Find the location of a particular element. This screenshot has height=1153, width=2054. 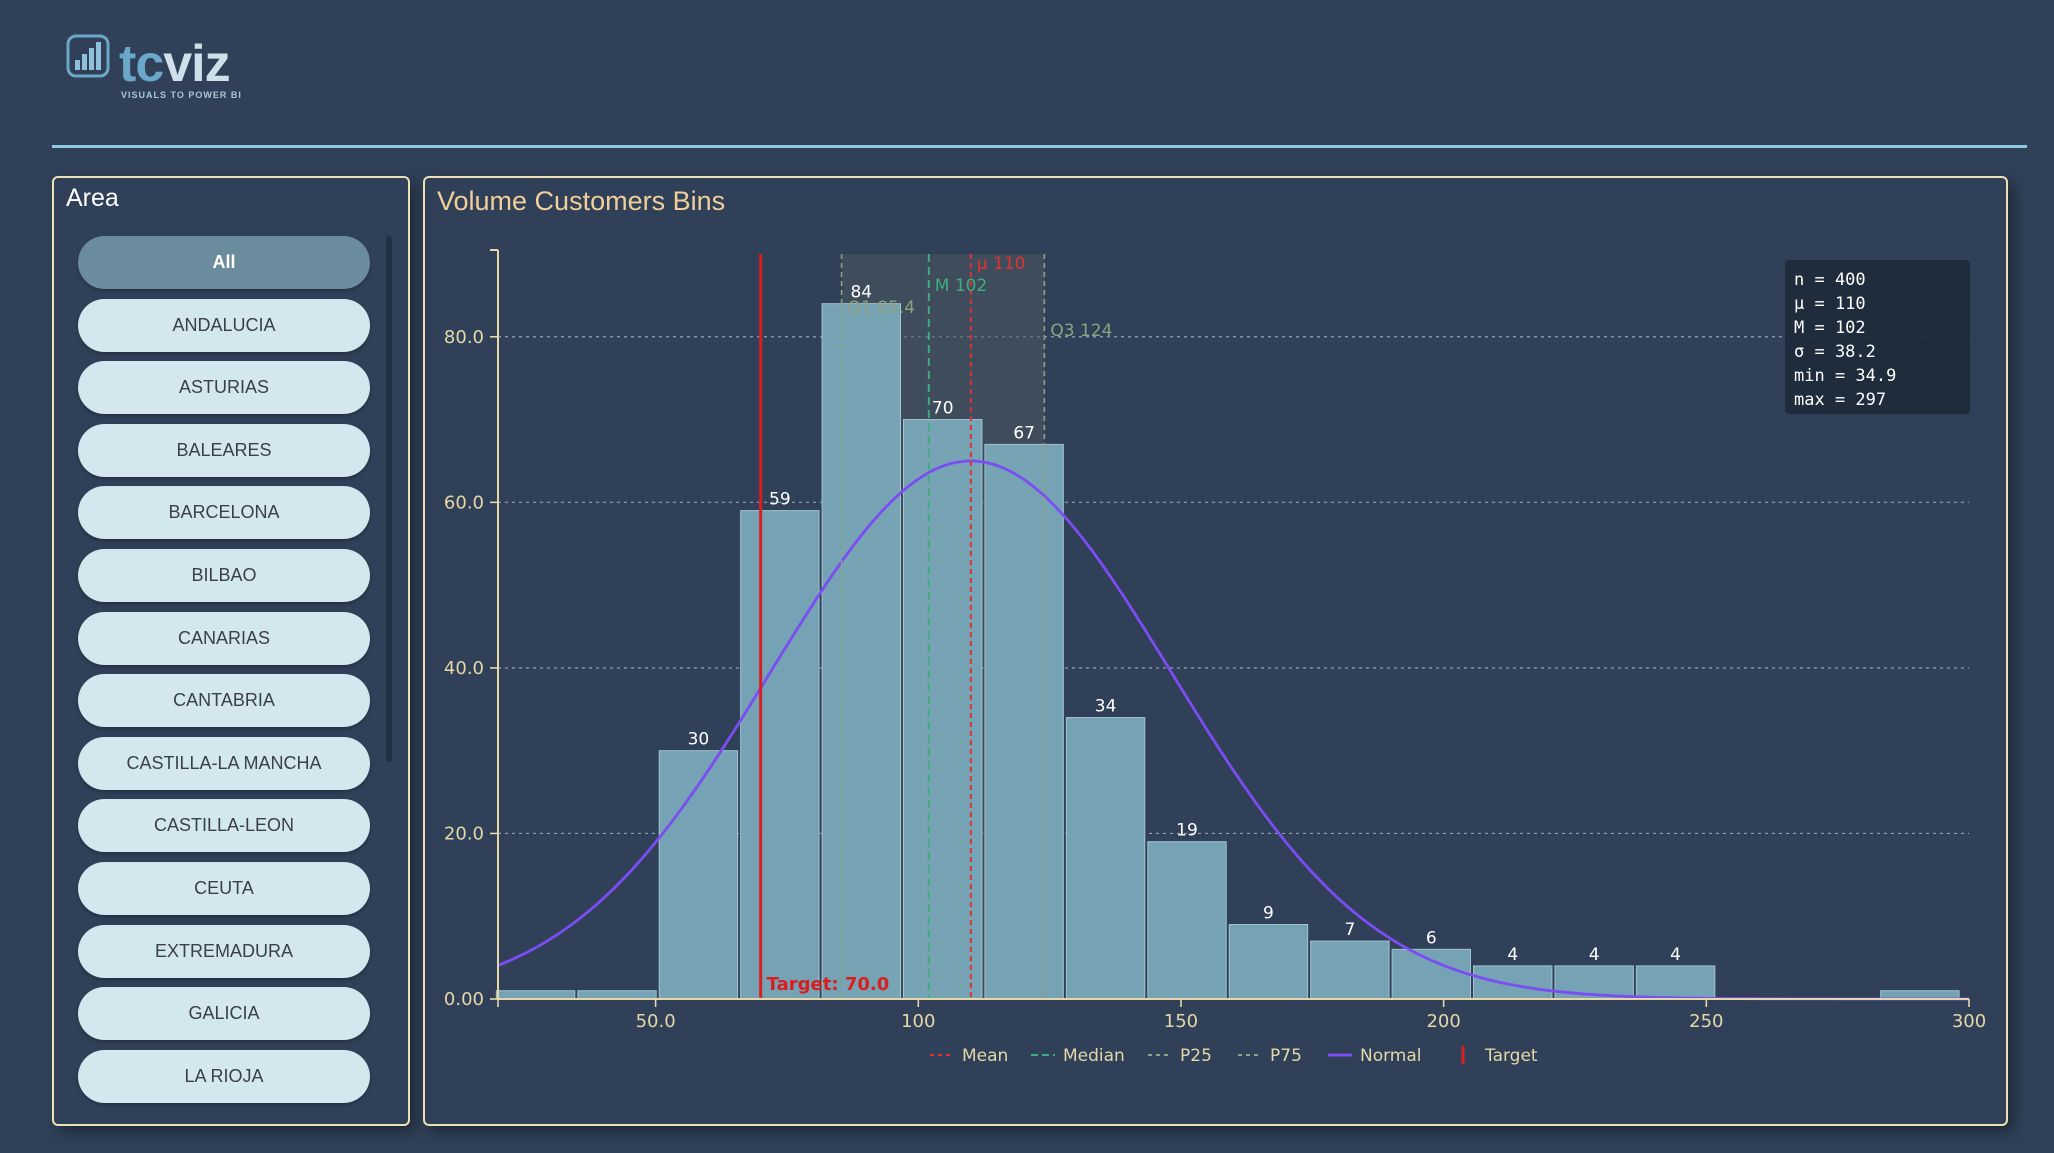

stats-line: M = 102 is located at coordinates (1830, 328).